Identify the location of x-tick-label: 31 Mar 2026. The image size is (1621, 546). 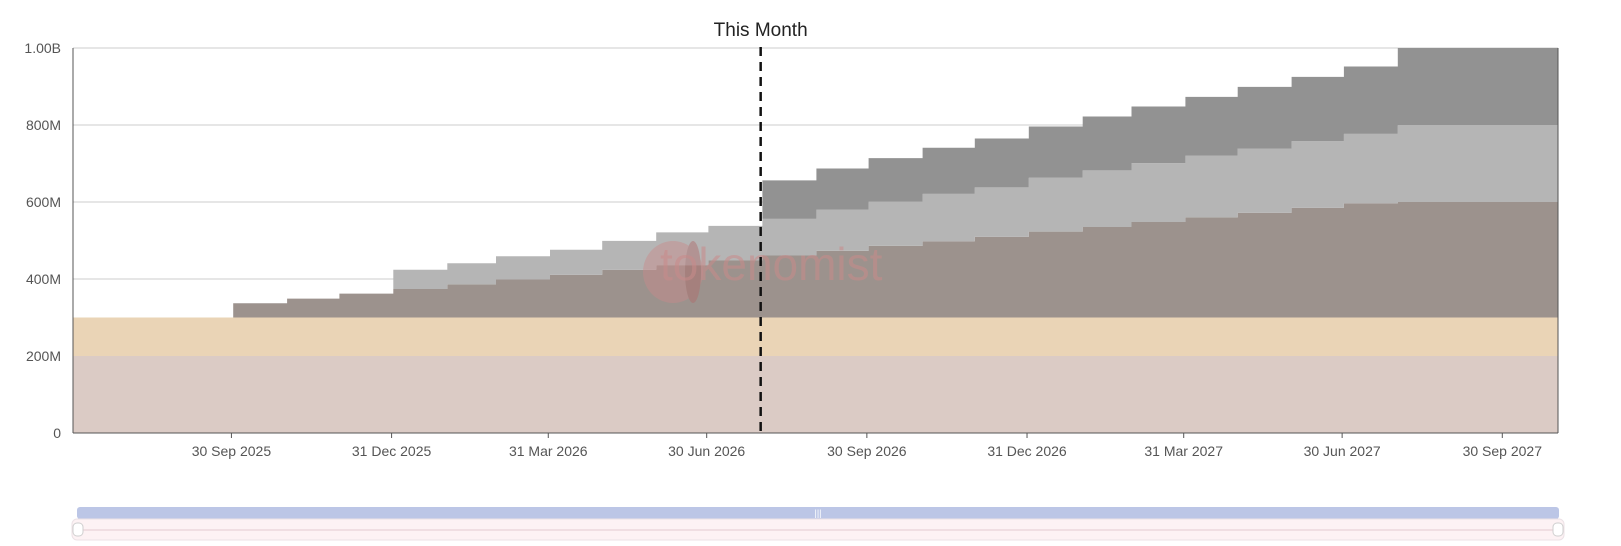
(548, 451).